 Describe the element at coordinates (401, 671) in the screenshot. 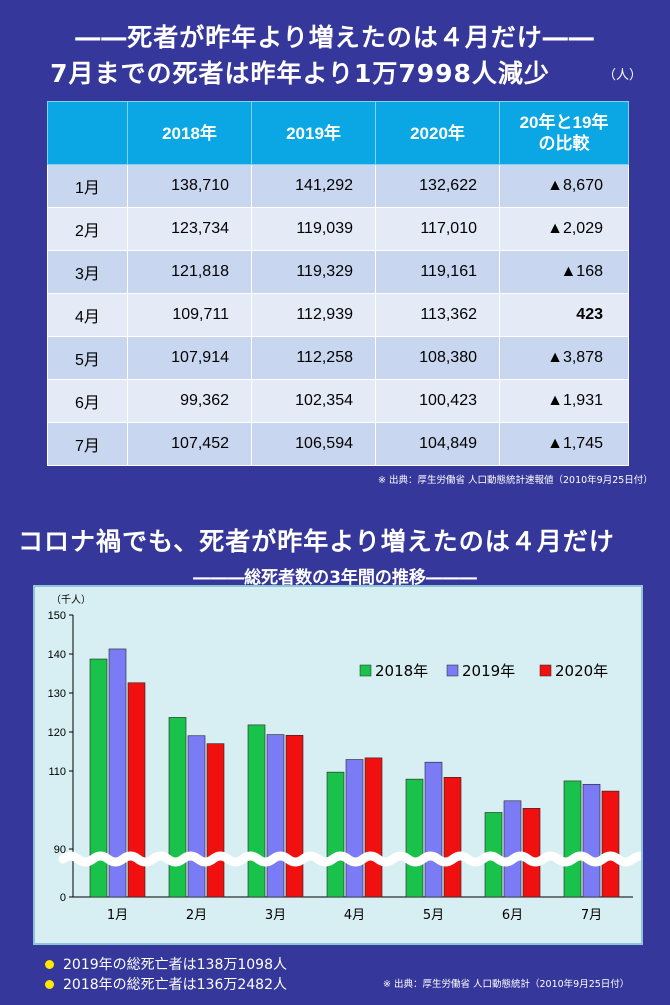

I see `legend-label-2018年: 2018年` at that location.